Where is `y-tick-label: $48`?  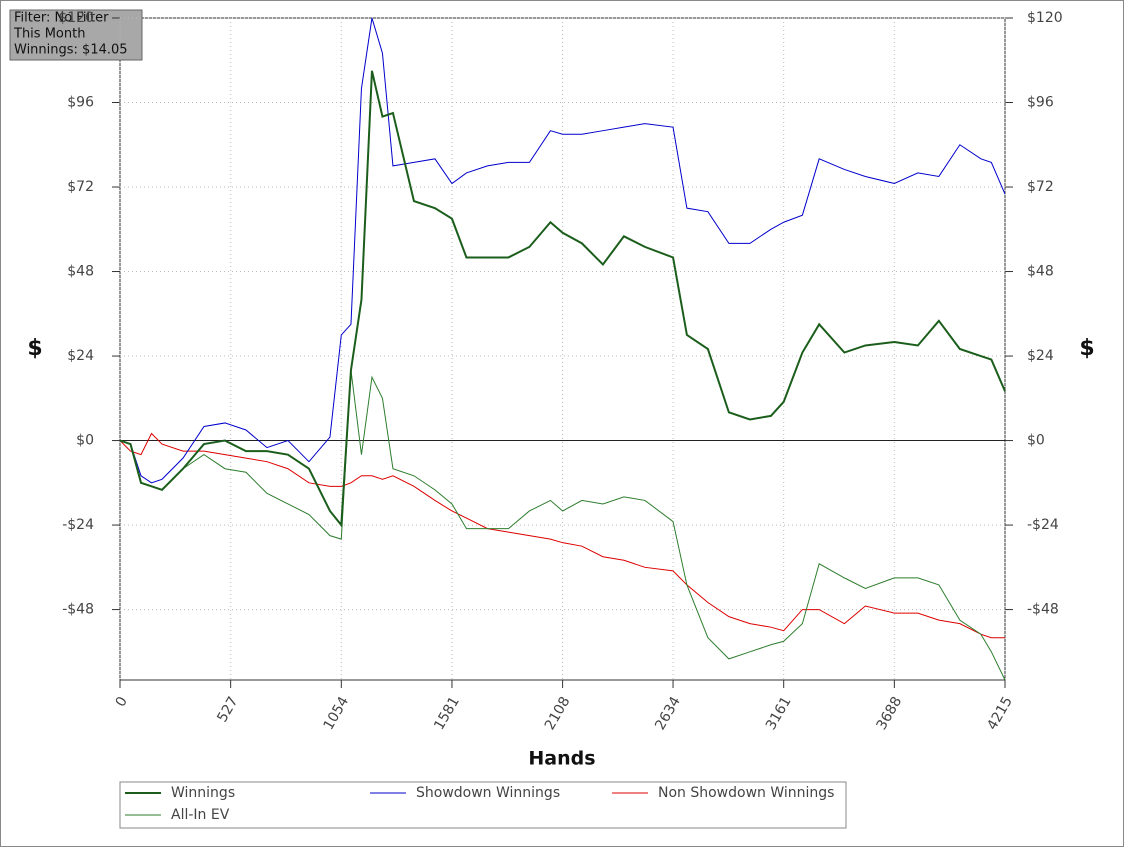 y-tick-label: $48 is located at coordinates (80, 272).